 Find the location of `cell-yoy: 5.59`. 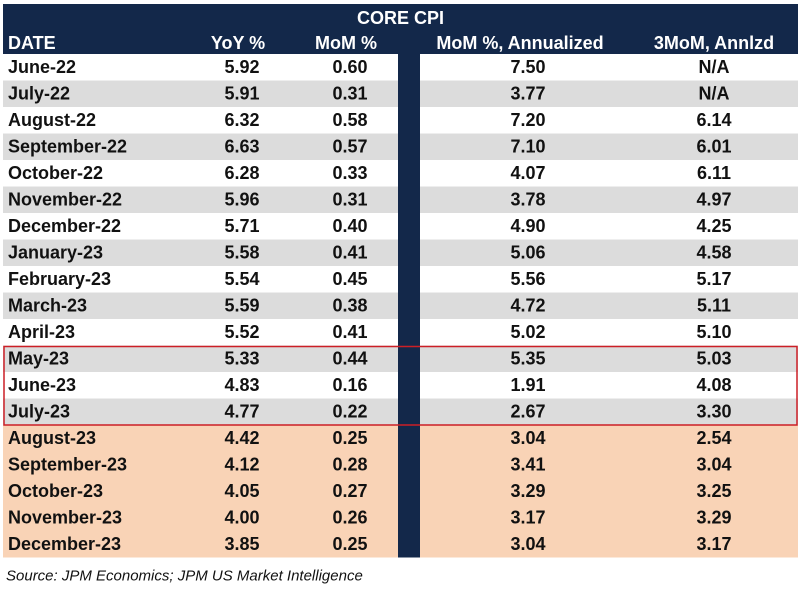

cell-yoy: 5.59 is located at coordinates (241, 306).